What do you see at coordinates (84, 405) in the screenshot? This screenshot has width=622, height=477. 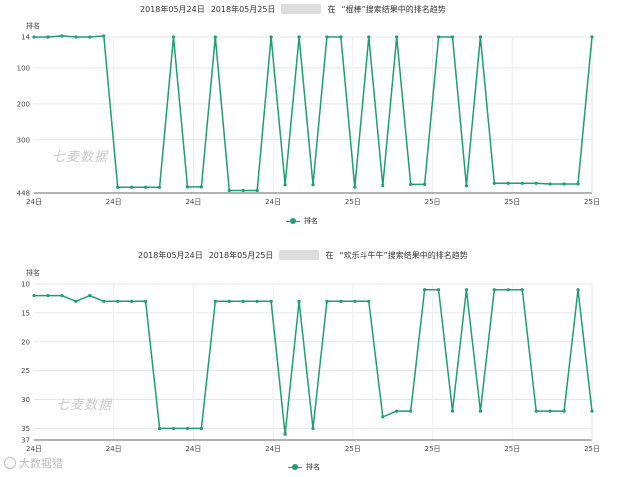 I see `chart-watermark: 七麦数据` at bounding box center [84, 405].